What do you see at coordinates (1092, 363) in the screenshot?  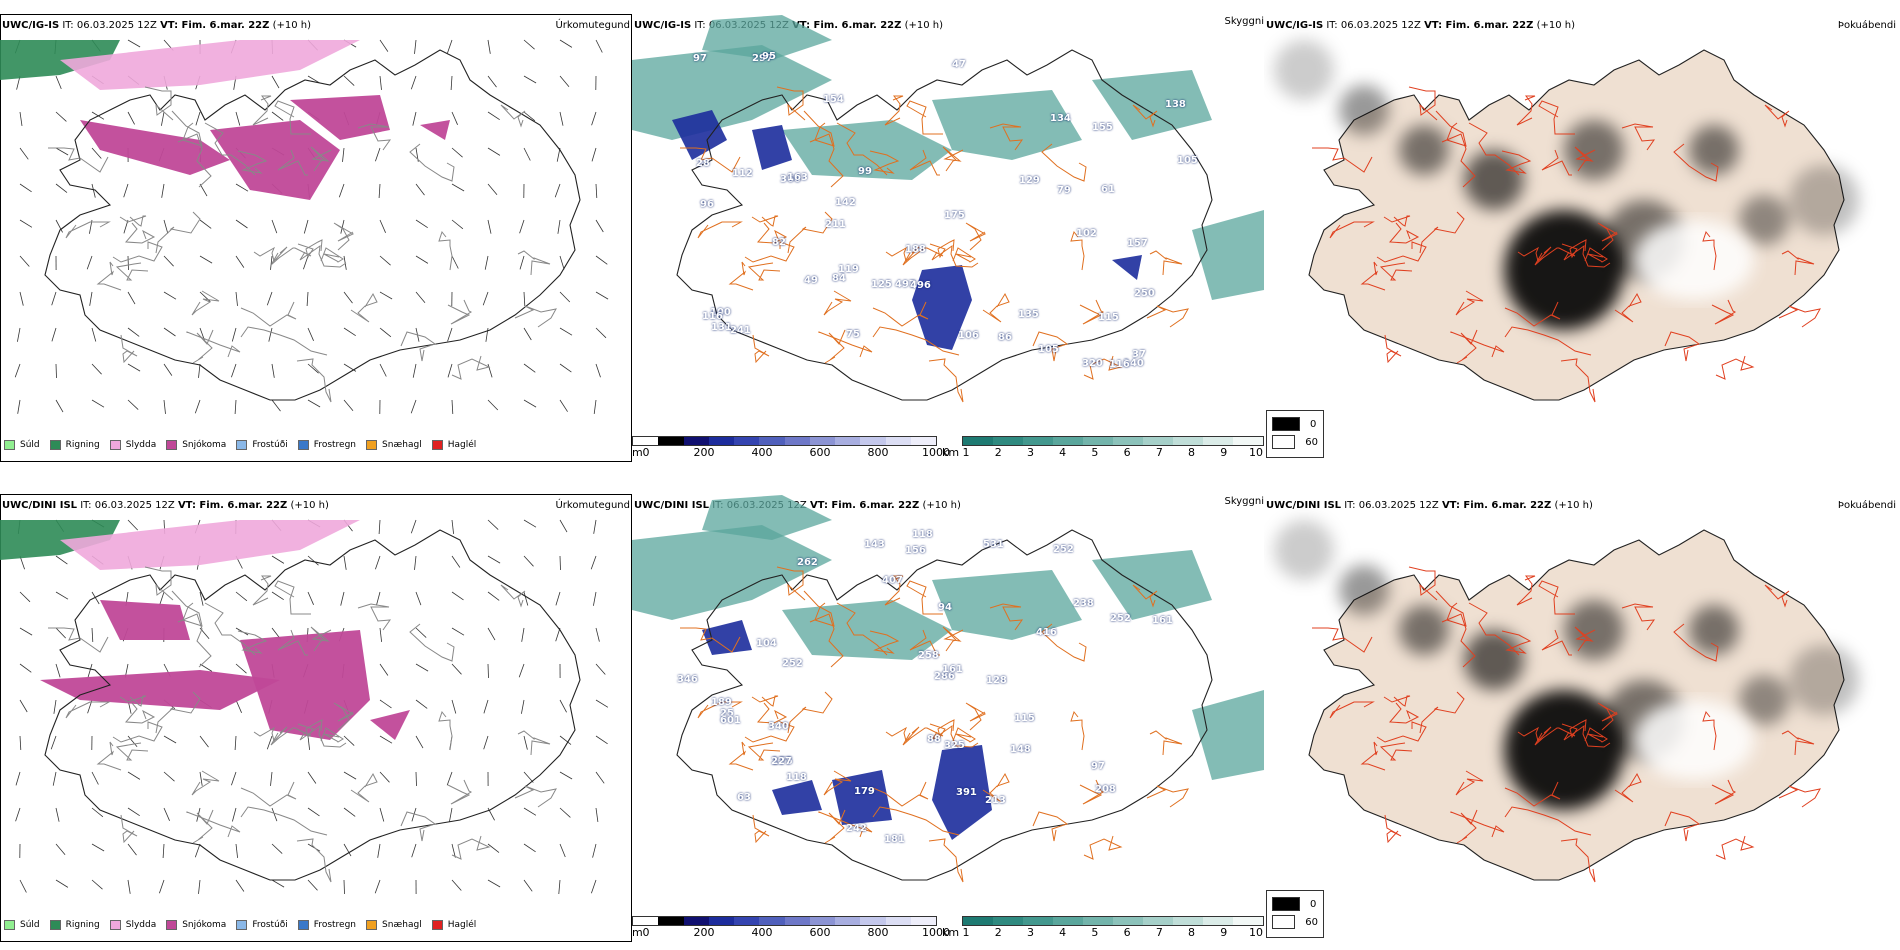 I see `cloud-base-value: 320` at bounding box center [1092, 363].